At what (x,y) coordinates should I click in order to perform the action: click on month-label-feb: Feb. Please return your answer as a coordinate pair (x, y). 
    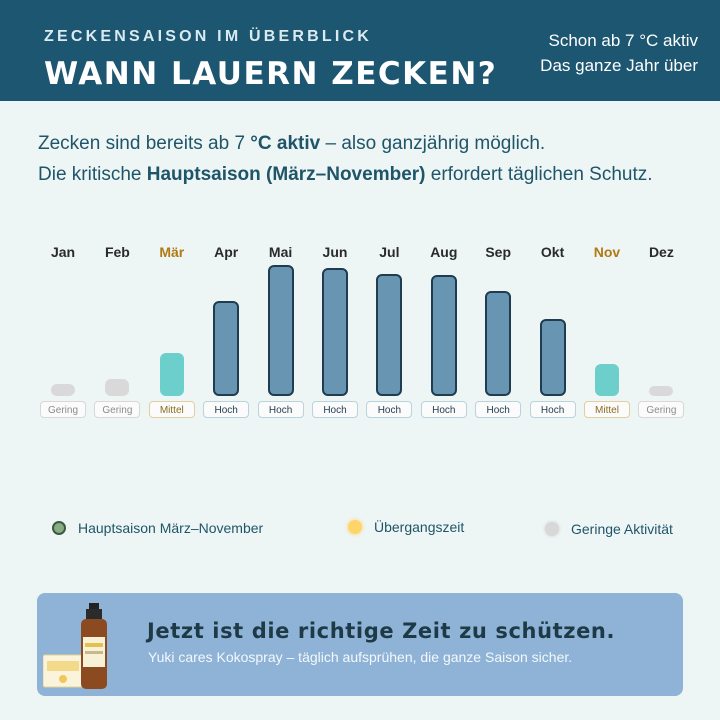
    Looking at the image, I should click on (117, 252).